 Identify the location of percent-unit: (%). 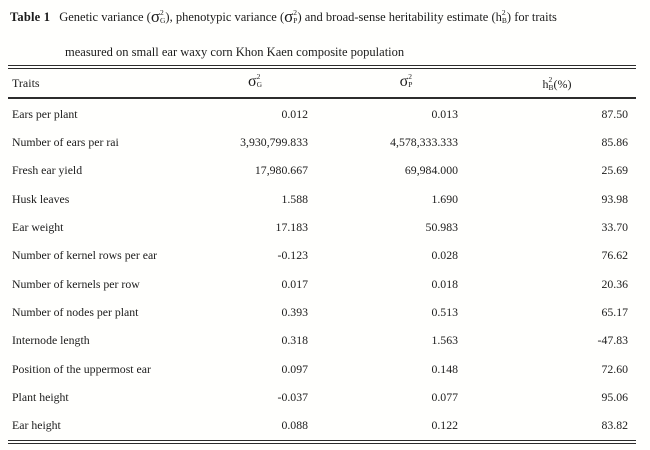
(562, 83).